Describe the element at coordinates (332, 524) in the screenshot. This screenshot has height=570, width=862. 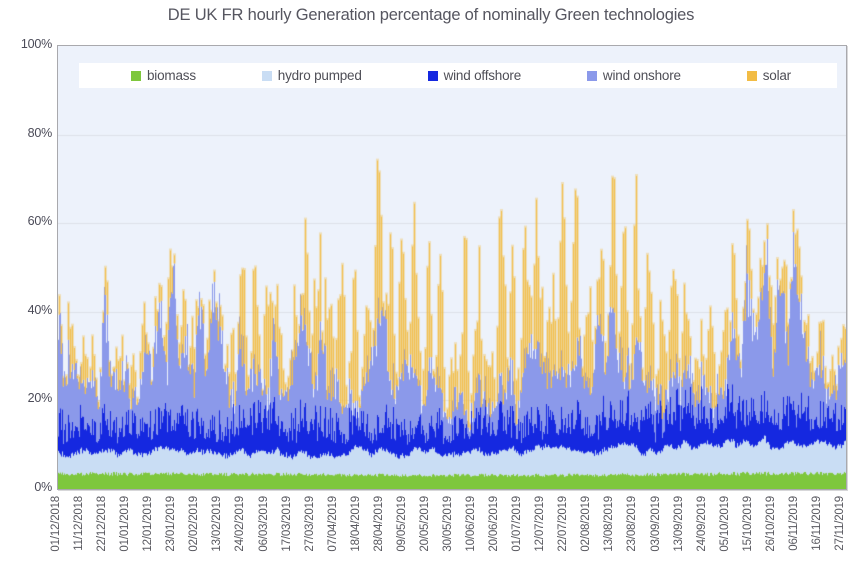
I see `x-tick-label: 07/04/2019` at that location.